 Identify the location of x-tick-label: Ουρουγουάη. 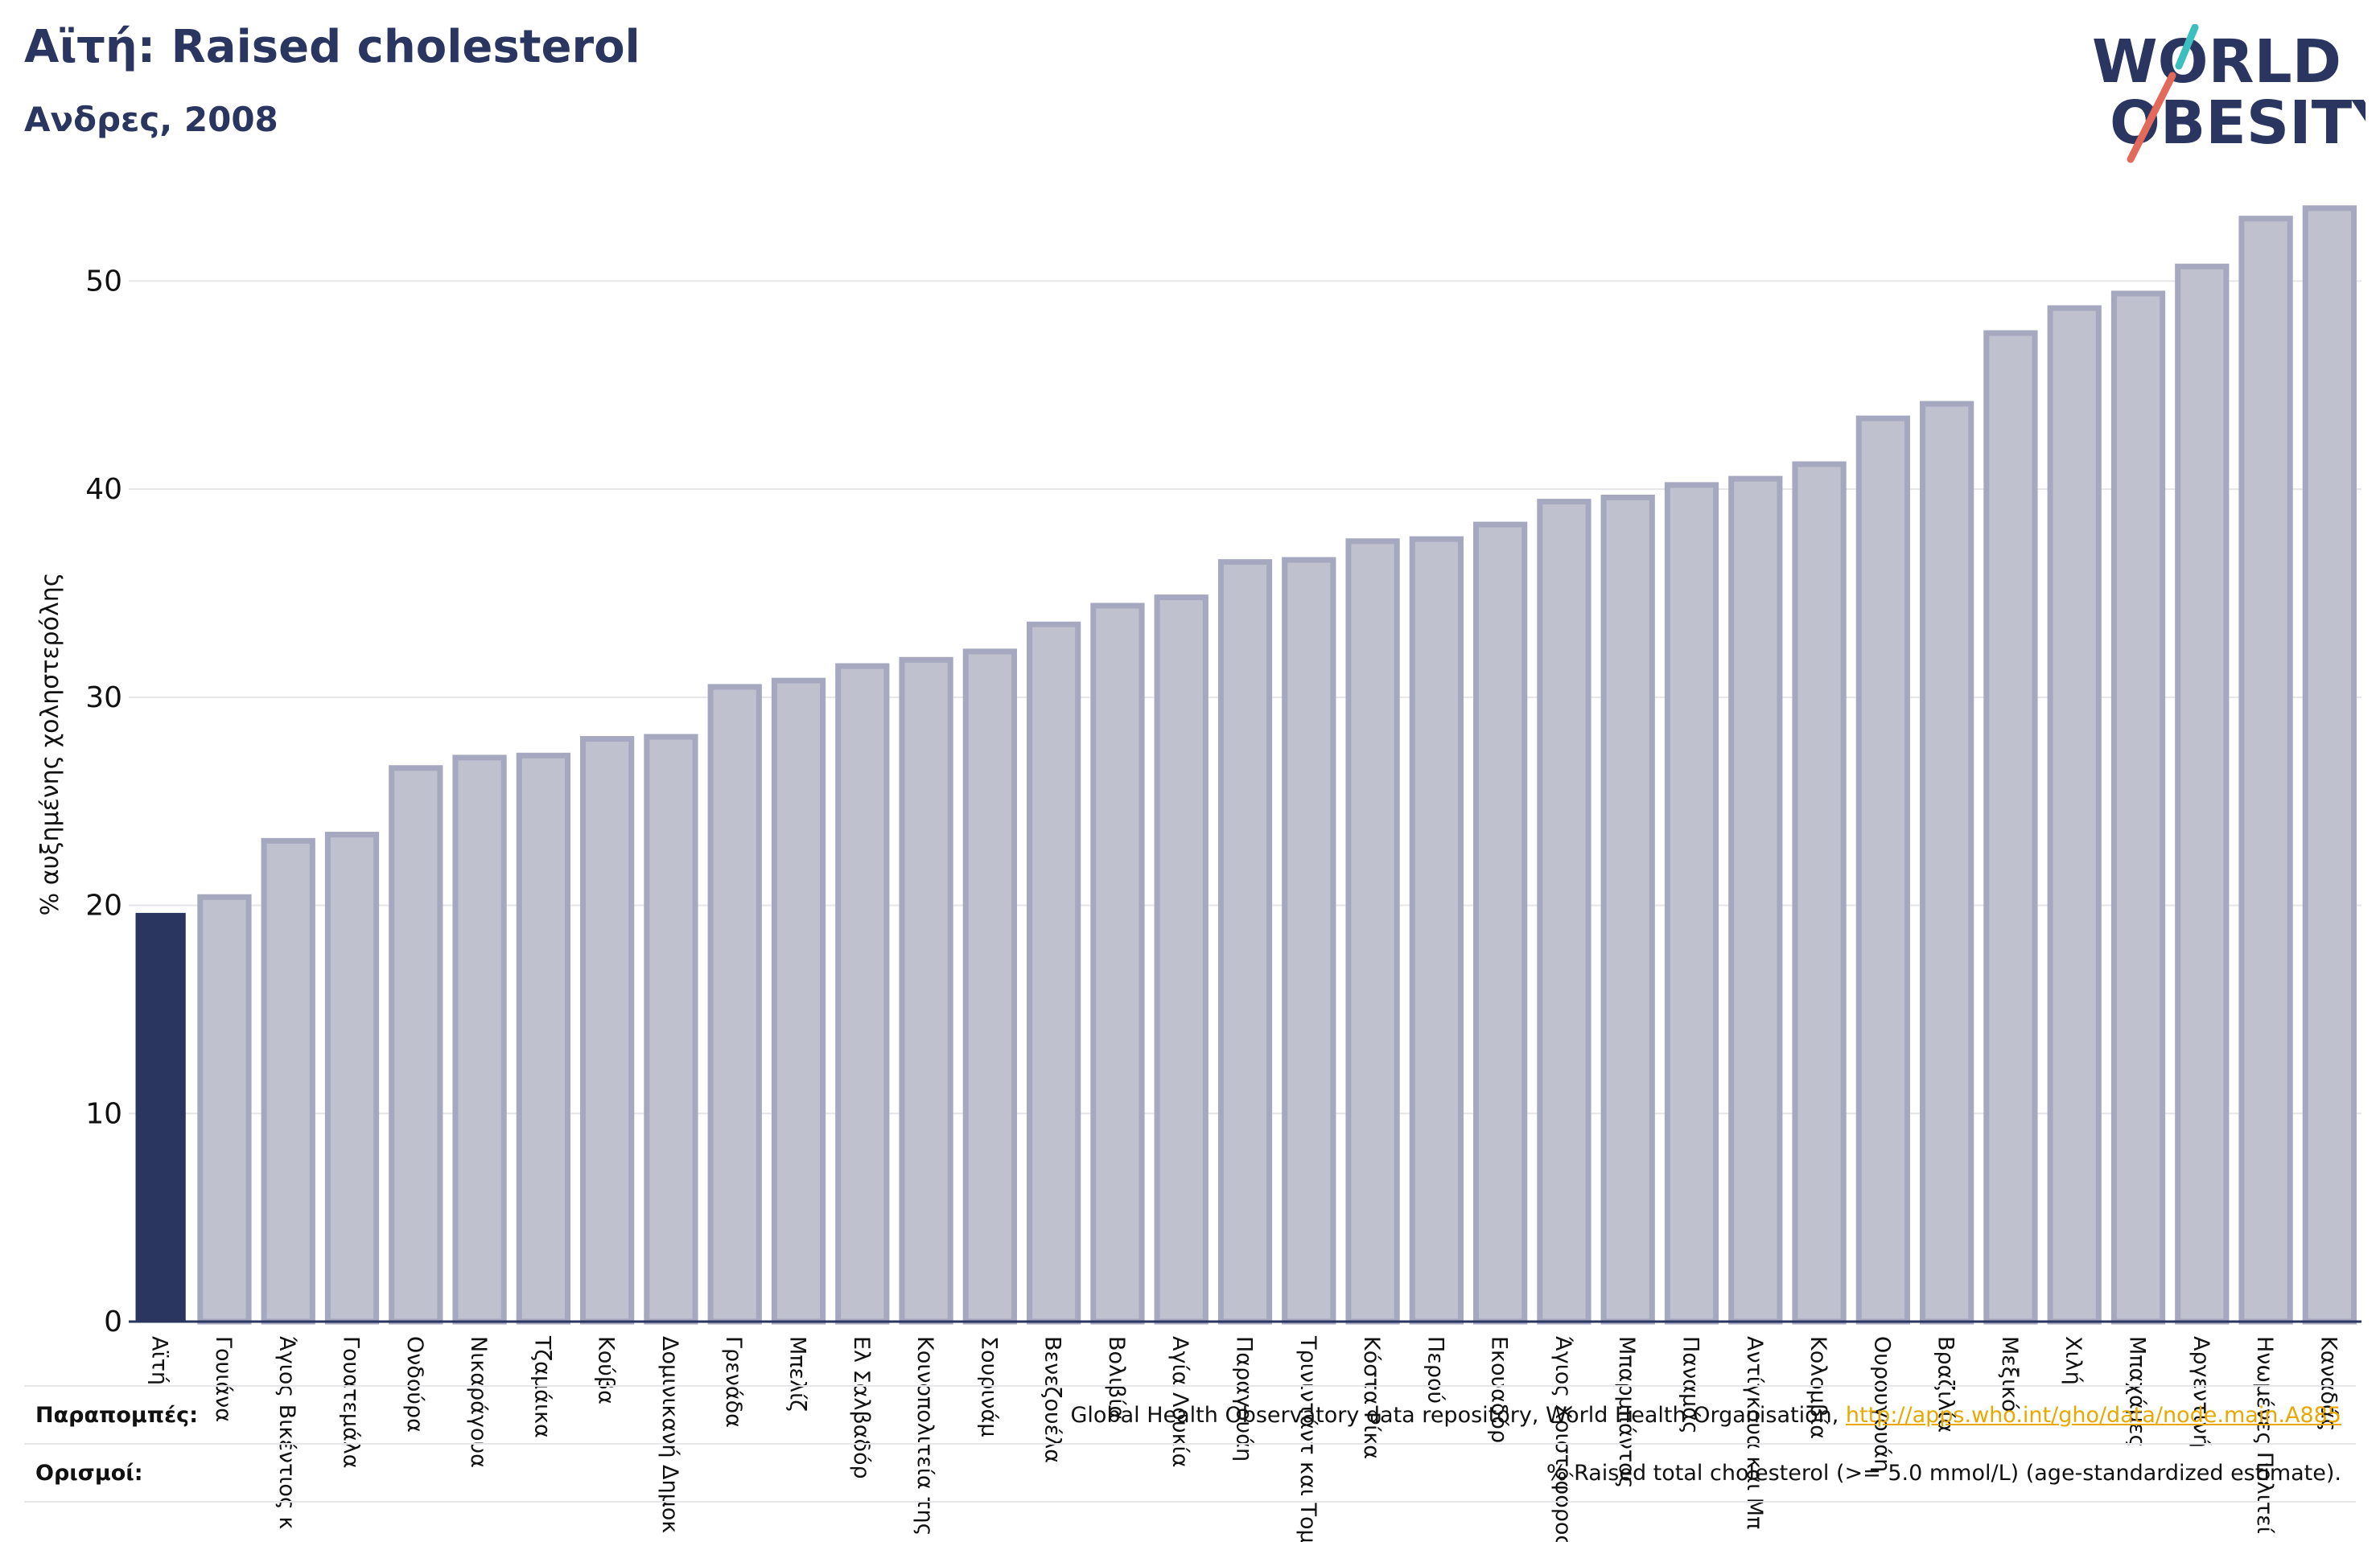
(1881, 1404).